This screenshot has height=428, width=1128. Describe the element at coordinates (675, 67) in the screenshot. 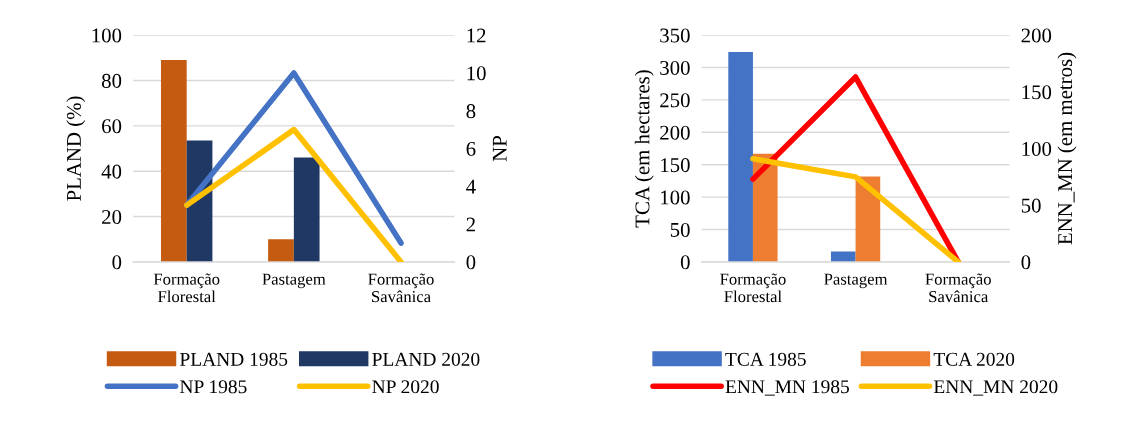

I see `y-tick-label: 300` at that location.